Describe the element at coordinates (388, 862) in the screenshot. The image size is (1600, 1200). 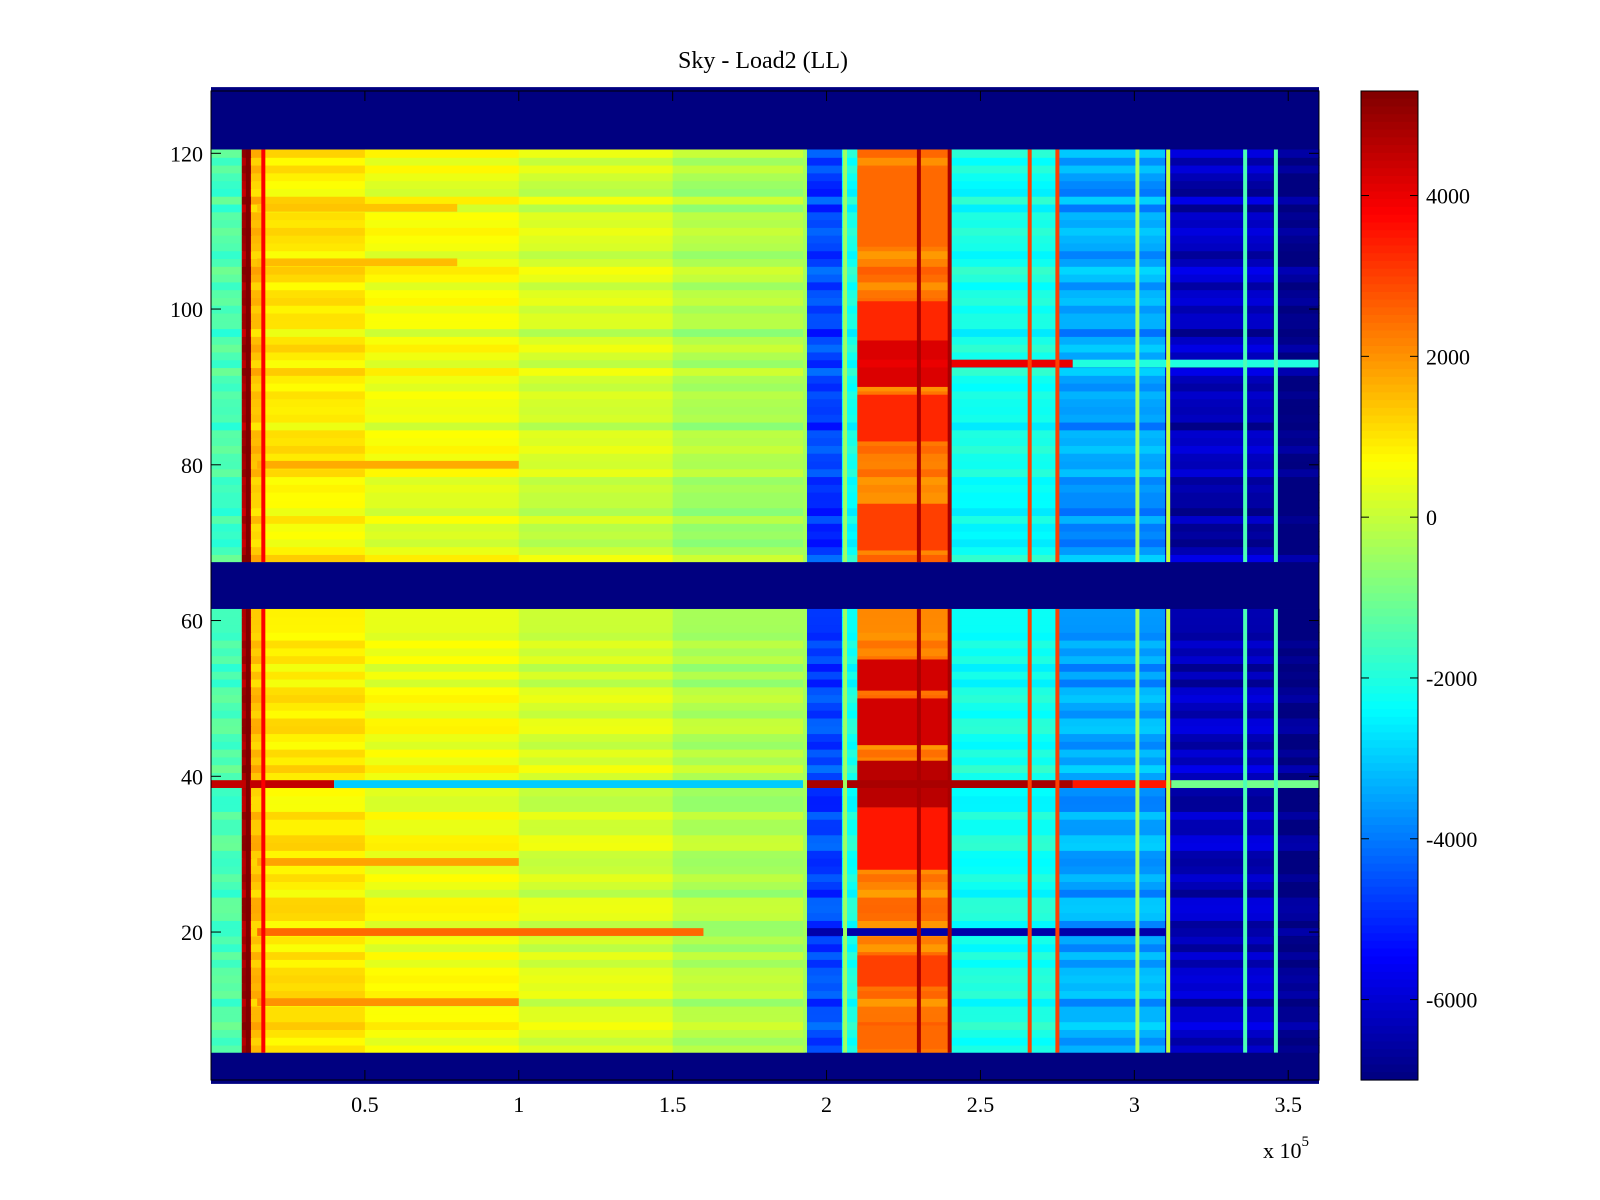
I see `heatmap-row-feature` at that location.